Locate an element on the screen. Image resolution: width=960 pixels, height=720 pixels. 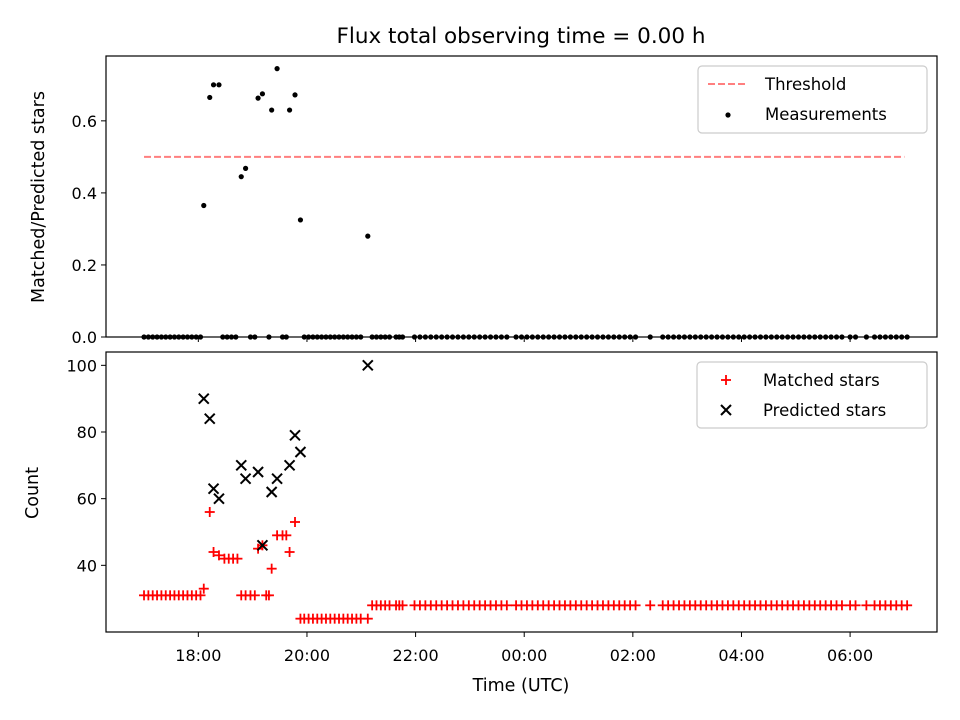
legend-measurements-swatch is located at coordinates (728, 115).